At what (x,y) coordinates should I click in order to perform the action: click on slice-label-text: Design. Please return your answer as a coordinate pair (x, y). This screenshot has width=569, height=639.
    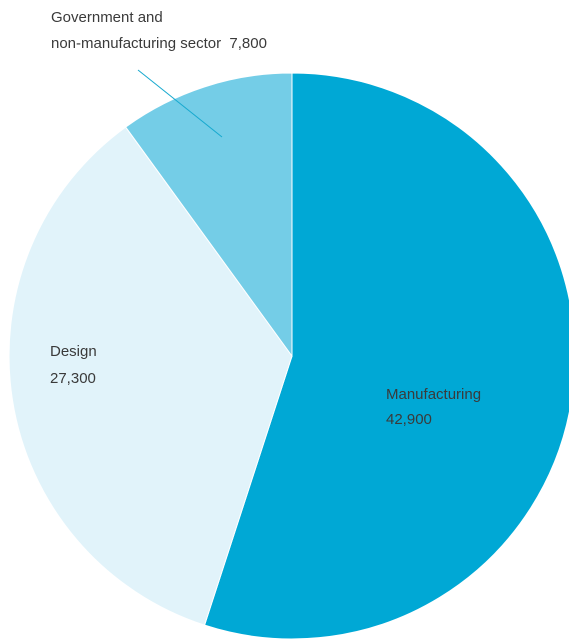
    Looking at the image, I should click on (73, 351).